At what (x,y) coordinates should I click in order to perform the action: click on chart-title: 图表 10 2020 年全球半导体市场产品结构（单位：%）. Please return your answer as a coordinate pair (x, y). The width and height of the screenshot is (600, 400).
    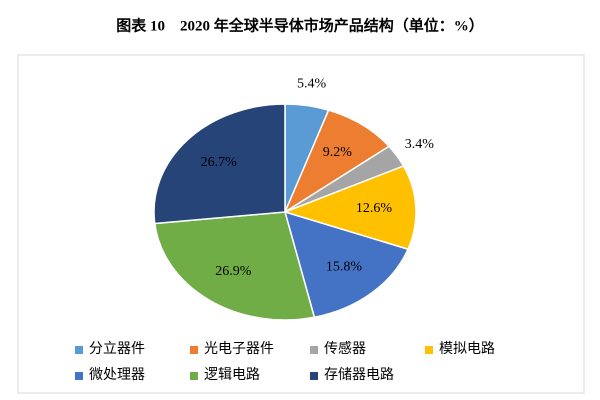
    Looking at the image, I should click on (300, 25).